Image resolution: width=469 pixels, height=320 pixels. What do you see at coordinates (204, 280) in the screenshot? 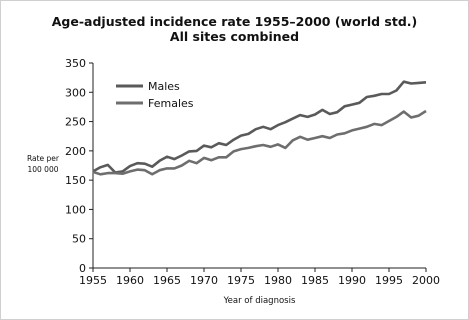
I see `x-tick-label: 1970` at bounding box center [204, 280].